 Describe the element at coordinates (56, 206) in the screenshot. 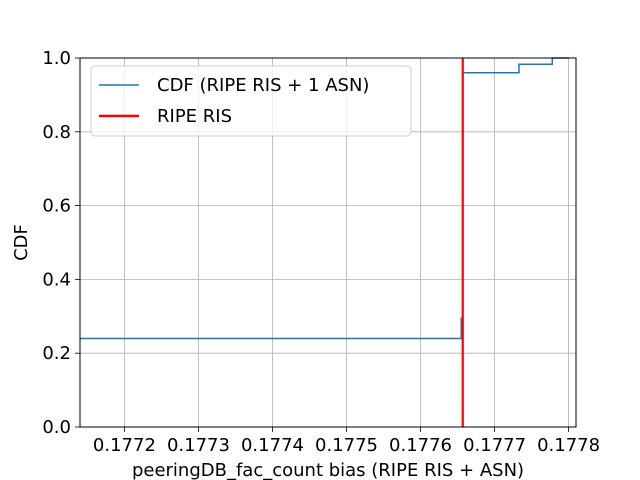

I see `y-tick-label: 0.6` at that location.